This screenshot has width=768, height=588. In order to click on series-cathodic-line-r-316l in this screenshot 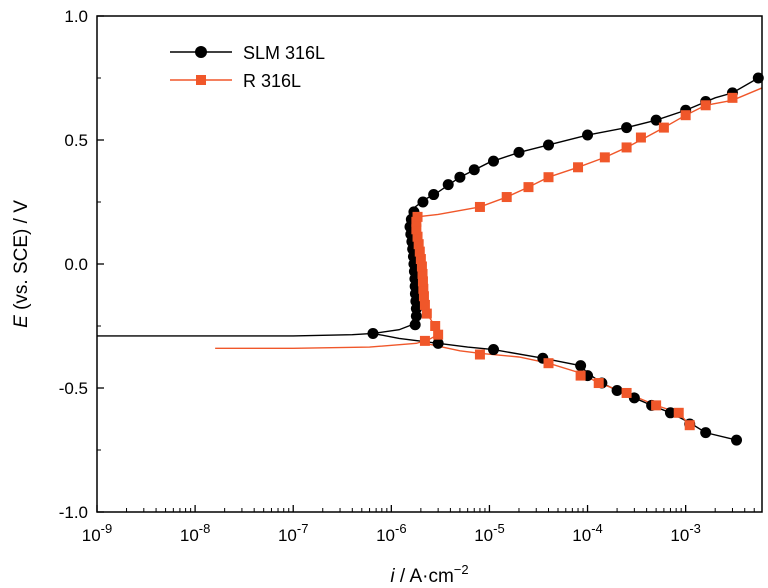, I will do `click(557, 384)`.